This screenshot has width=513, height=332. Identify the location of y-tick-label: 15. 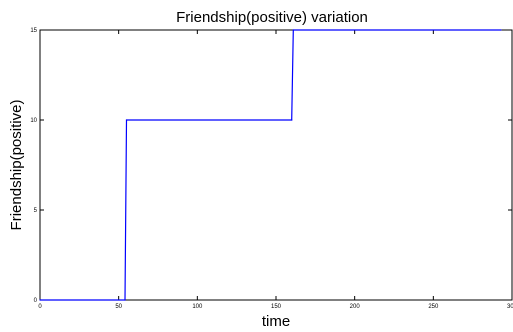
(33, 31).